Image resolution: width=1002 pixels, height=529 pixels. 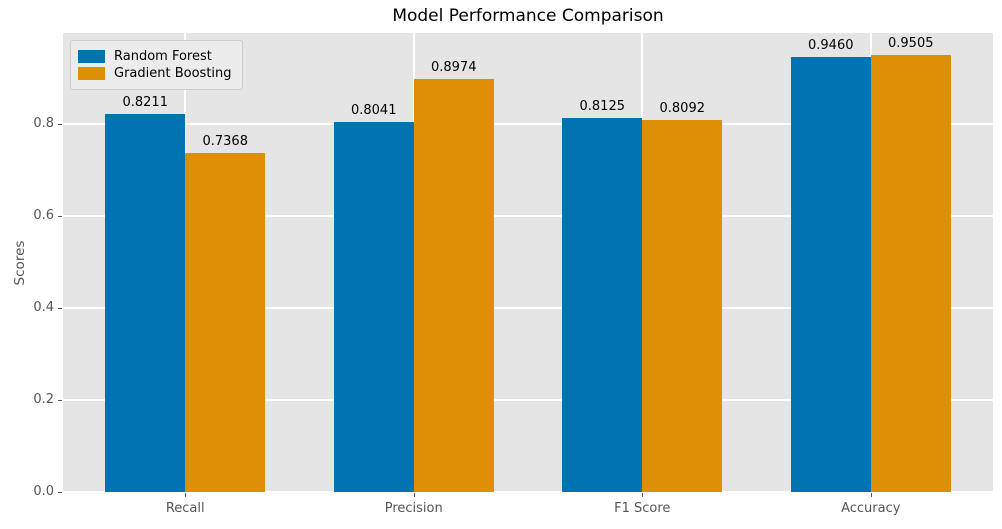 I want to click on bar-value-label: 0.8125, so click(x=602, y=107).